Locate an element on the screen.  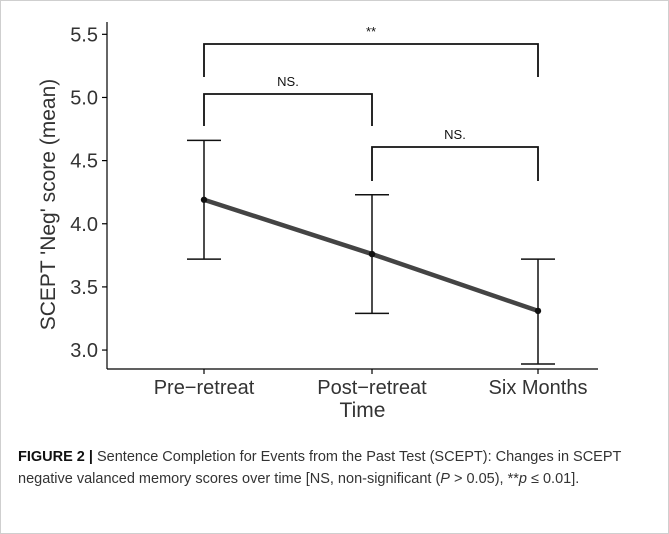
x-tick-label: Post−retreat is located at coordinates (372, 388).